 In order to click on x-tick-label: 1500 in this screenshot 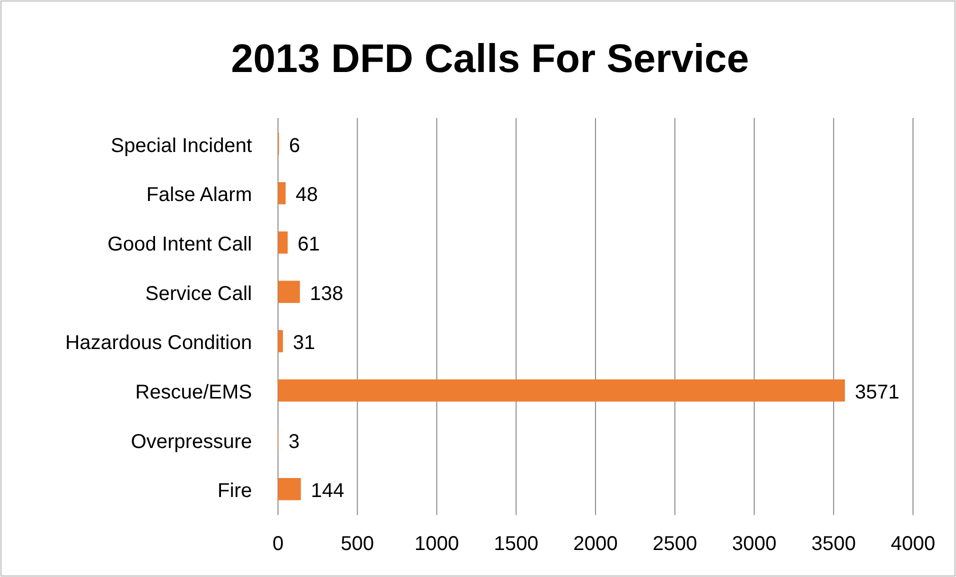, I will do `click(516, 544)`.